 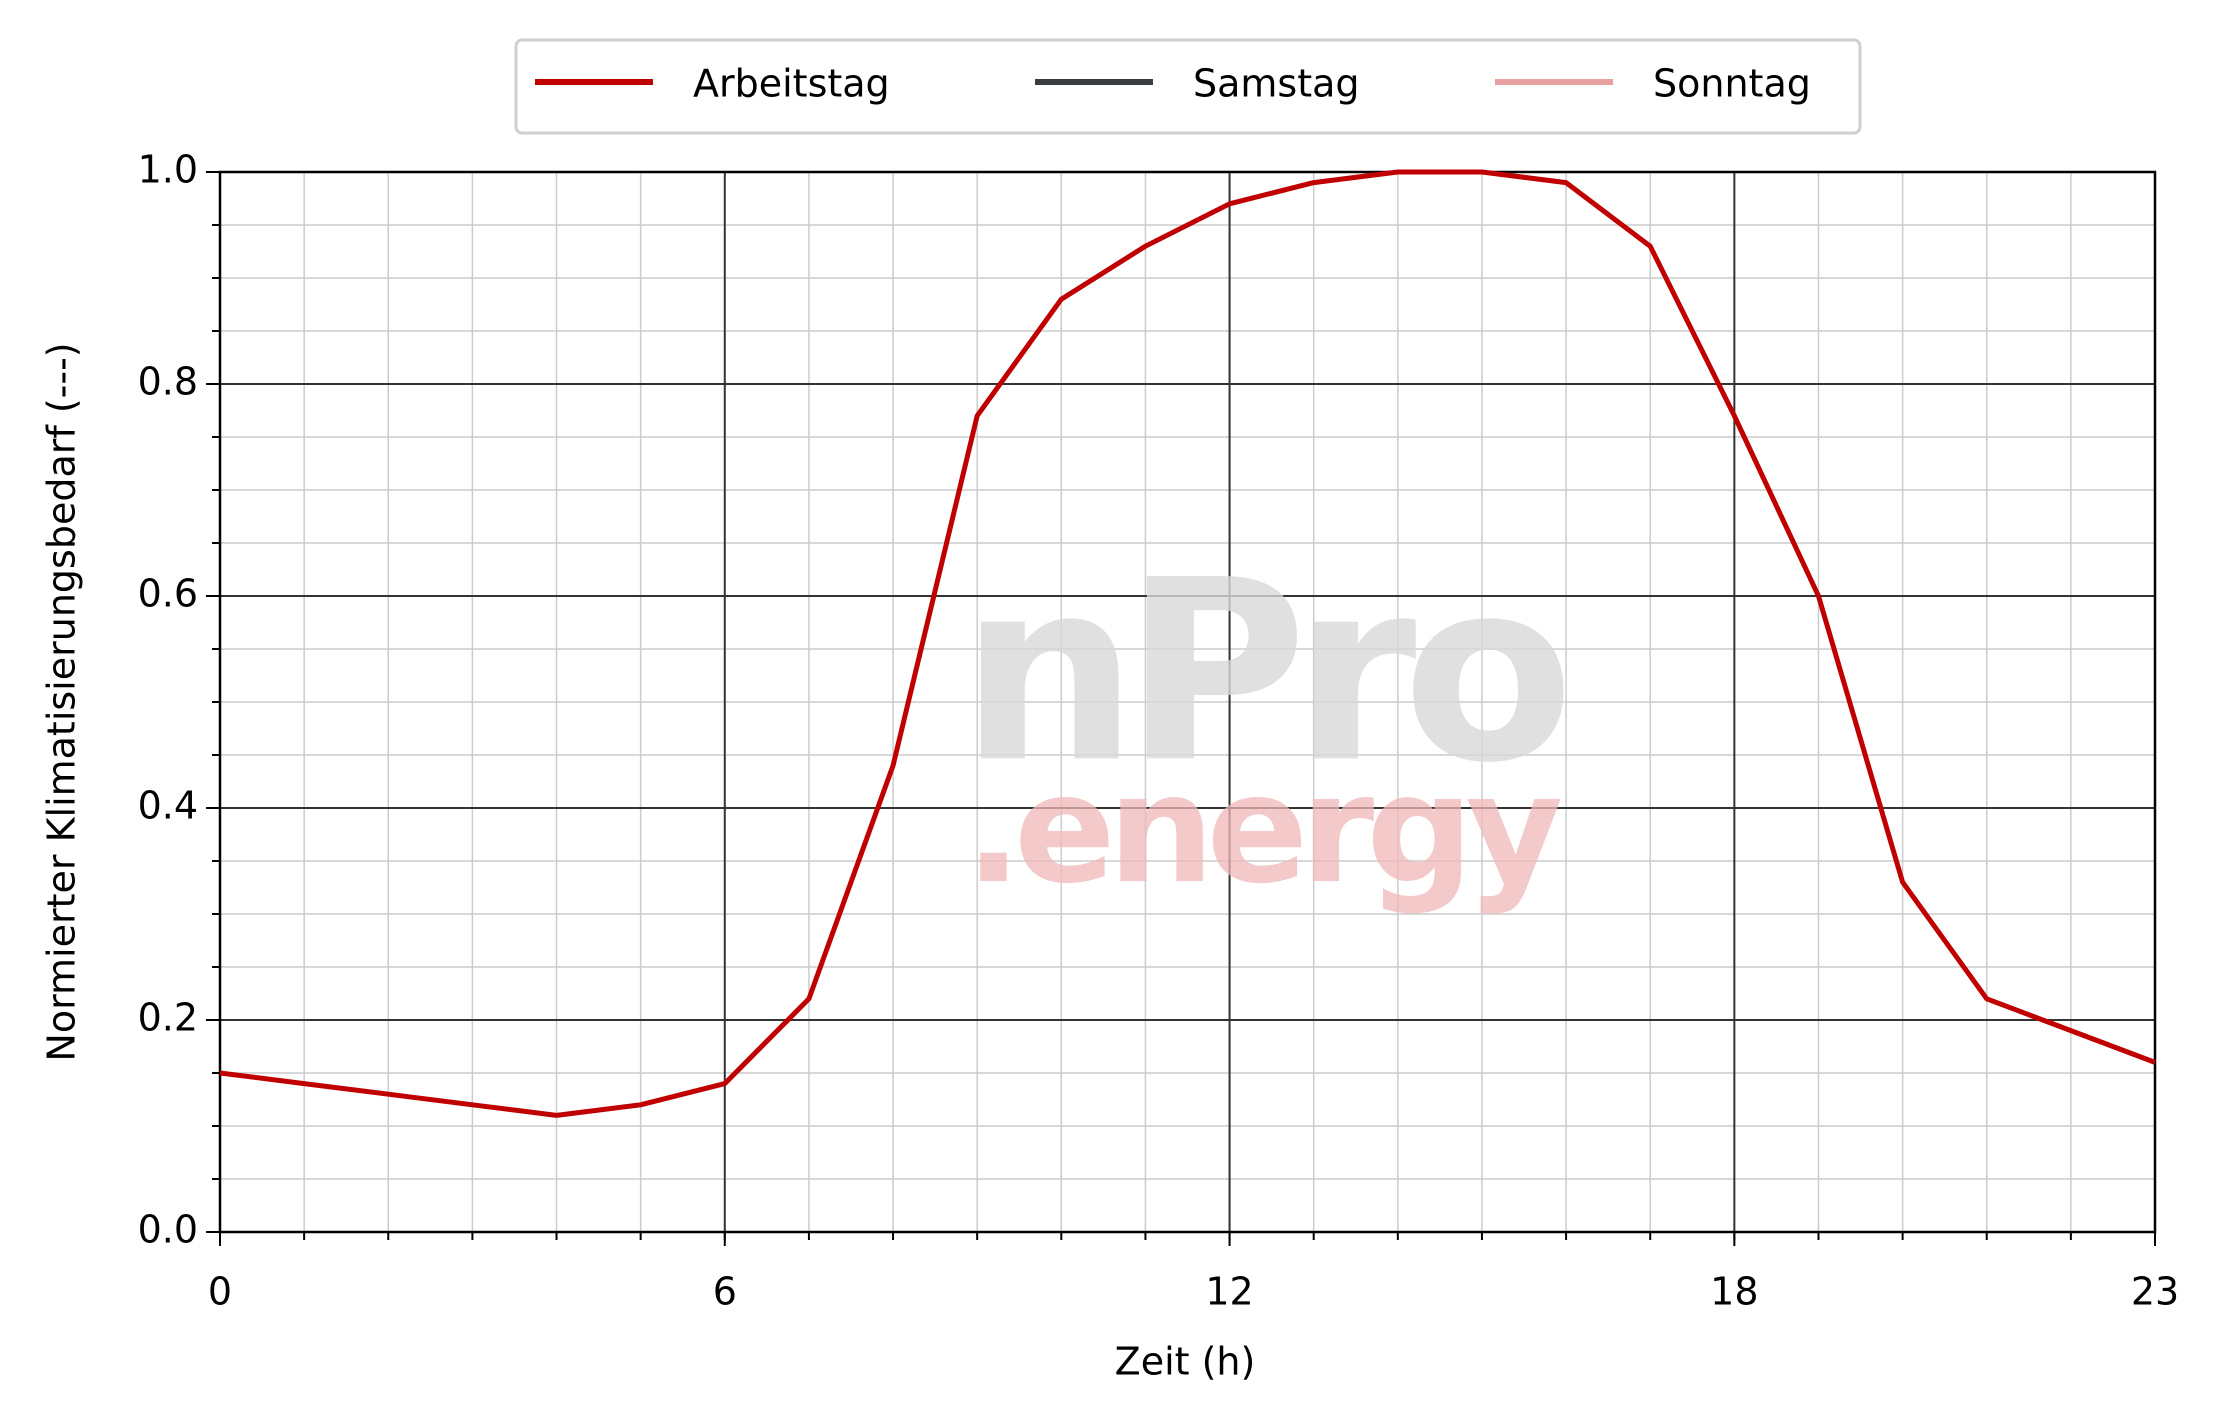 What do you see at coordinates (168, 594) in the screenshot?
I see `y-tick-label: 0.6` at bounding box center [168, 594].